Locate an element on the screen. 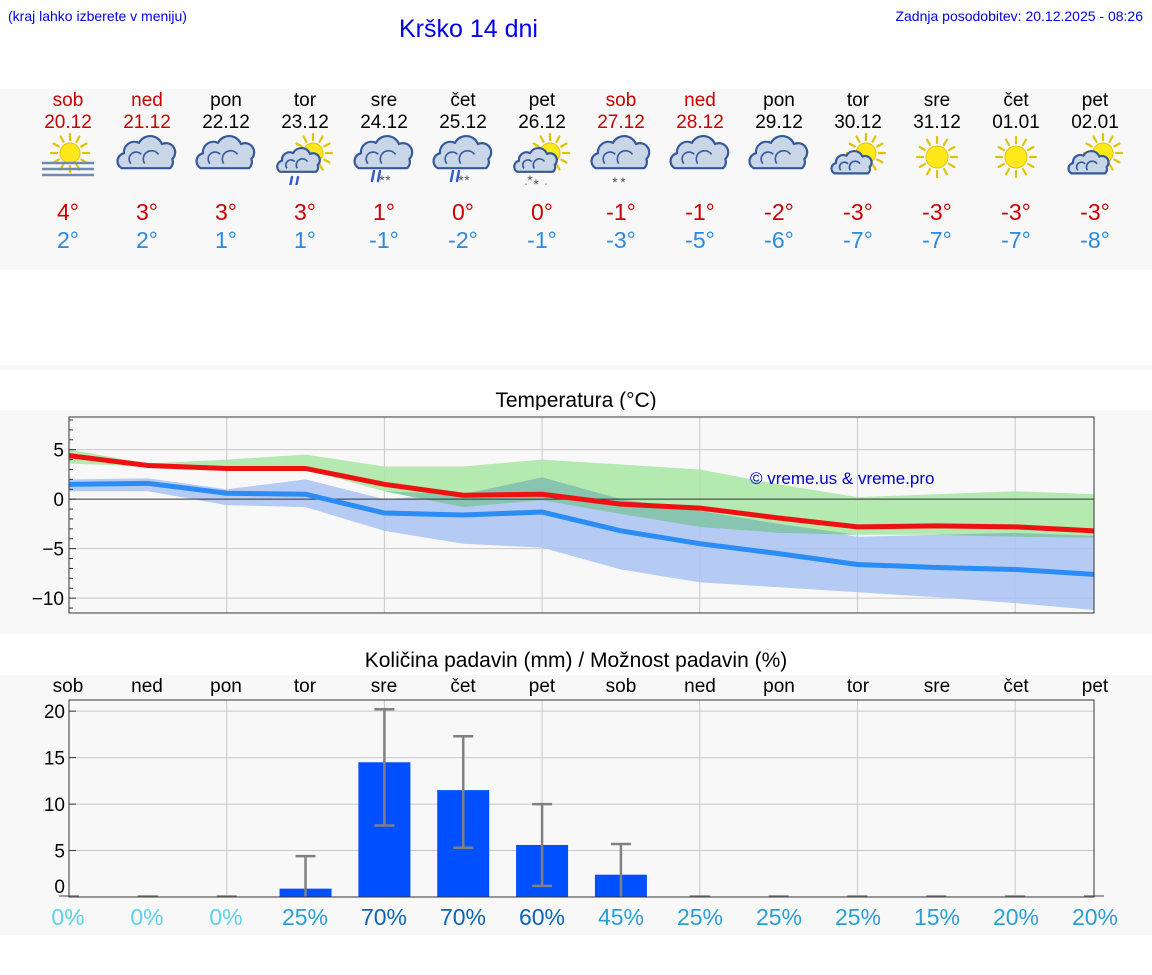  day-name: sob is located at coordinates (621, 100).